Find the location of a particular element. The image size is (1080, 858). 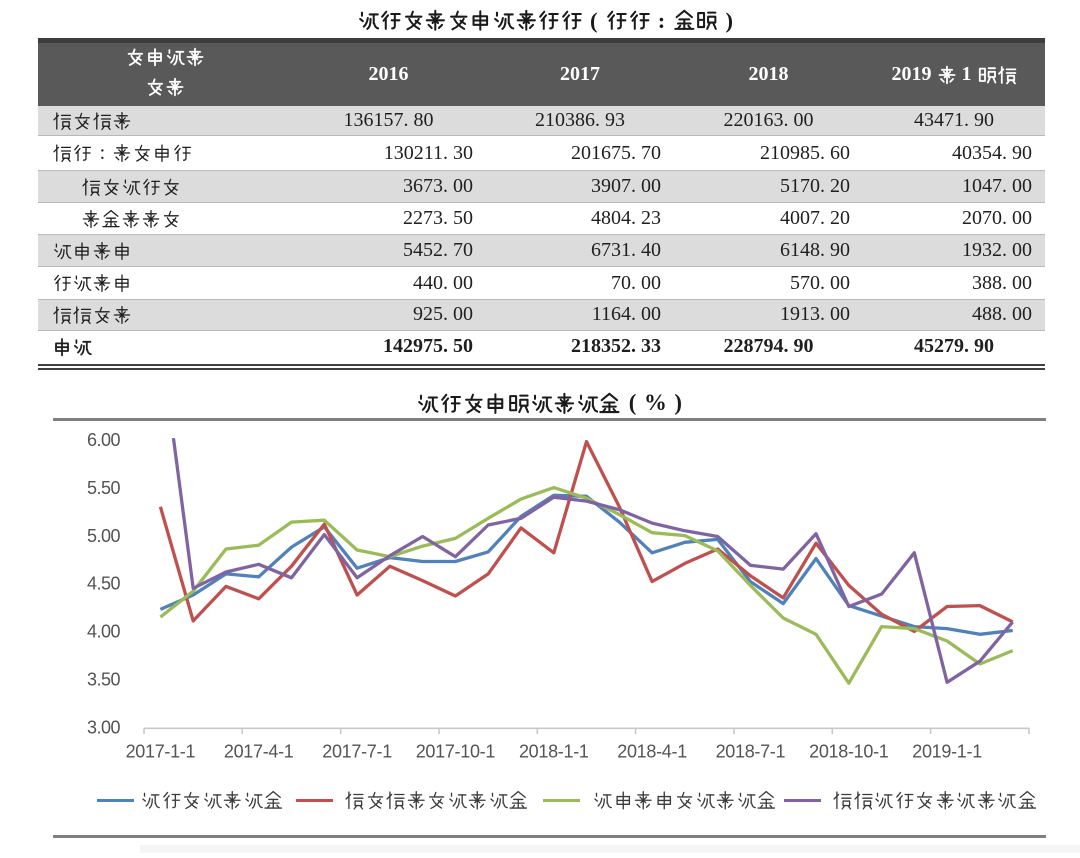

svg-text: 5.50 is located at coordinates (104, 488).